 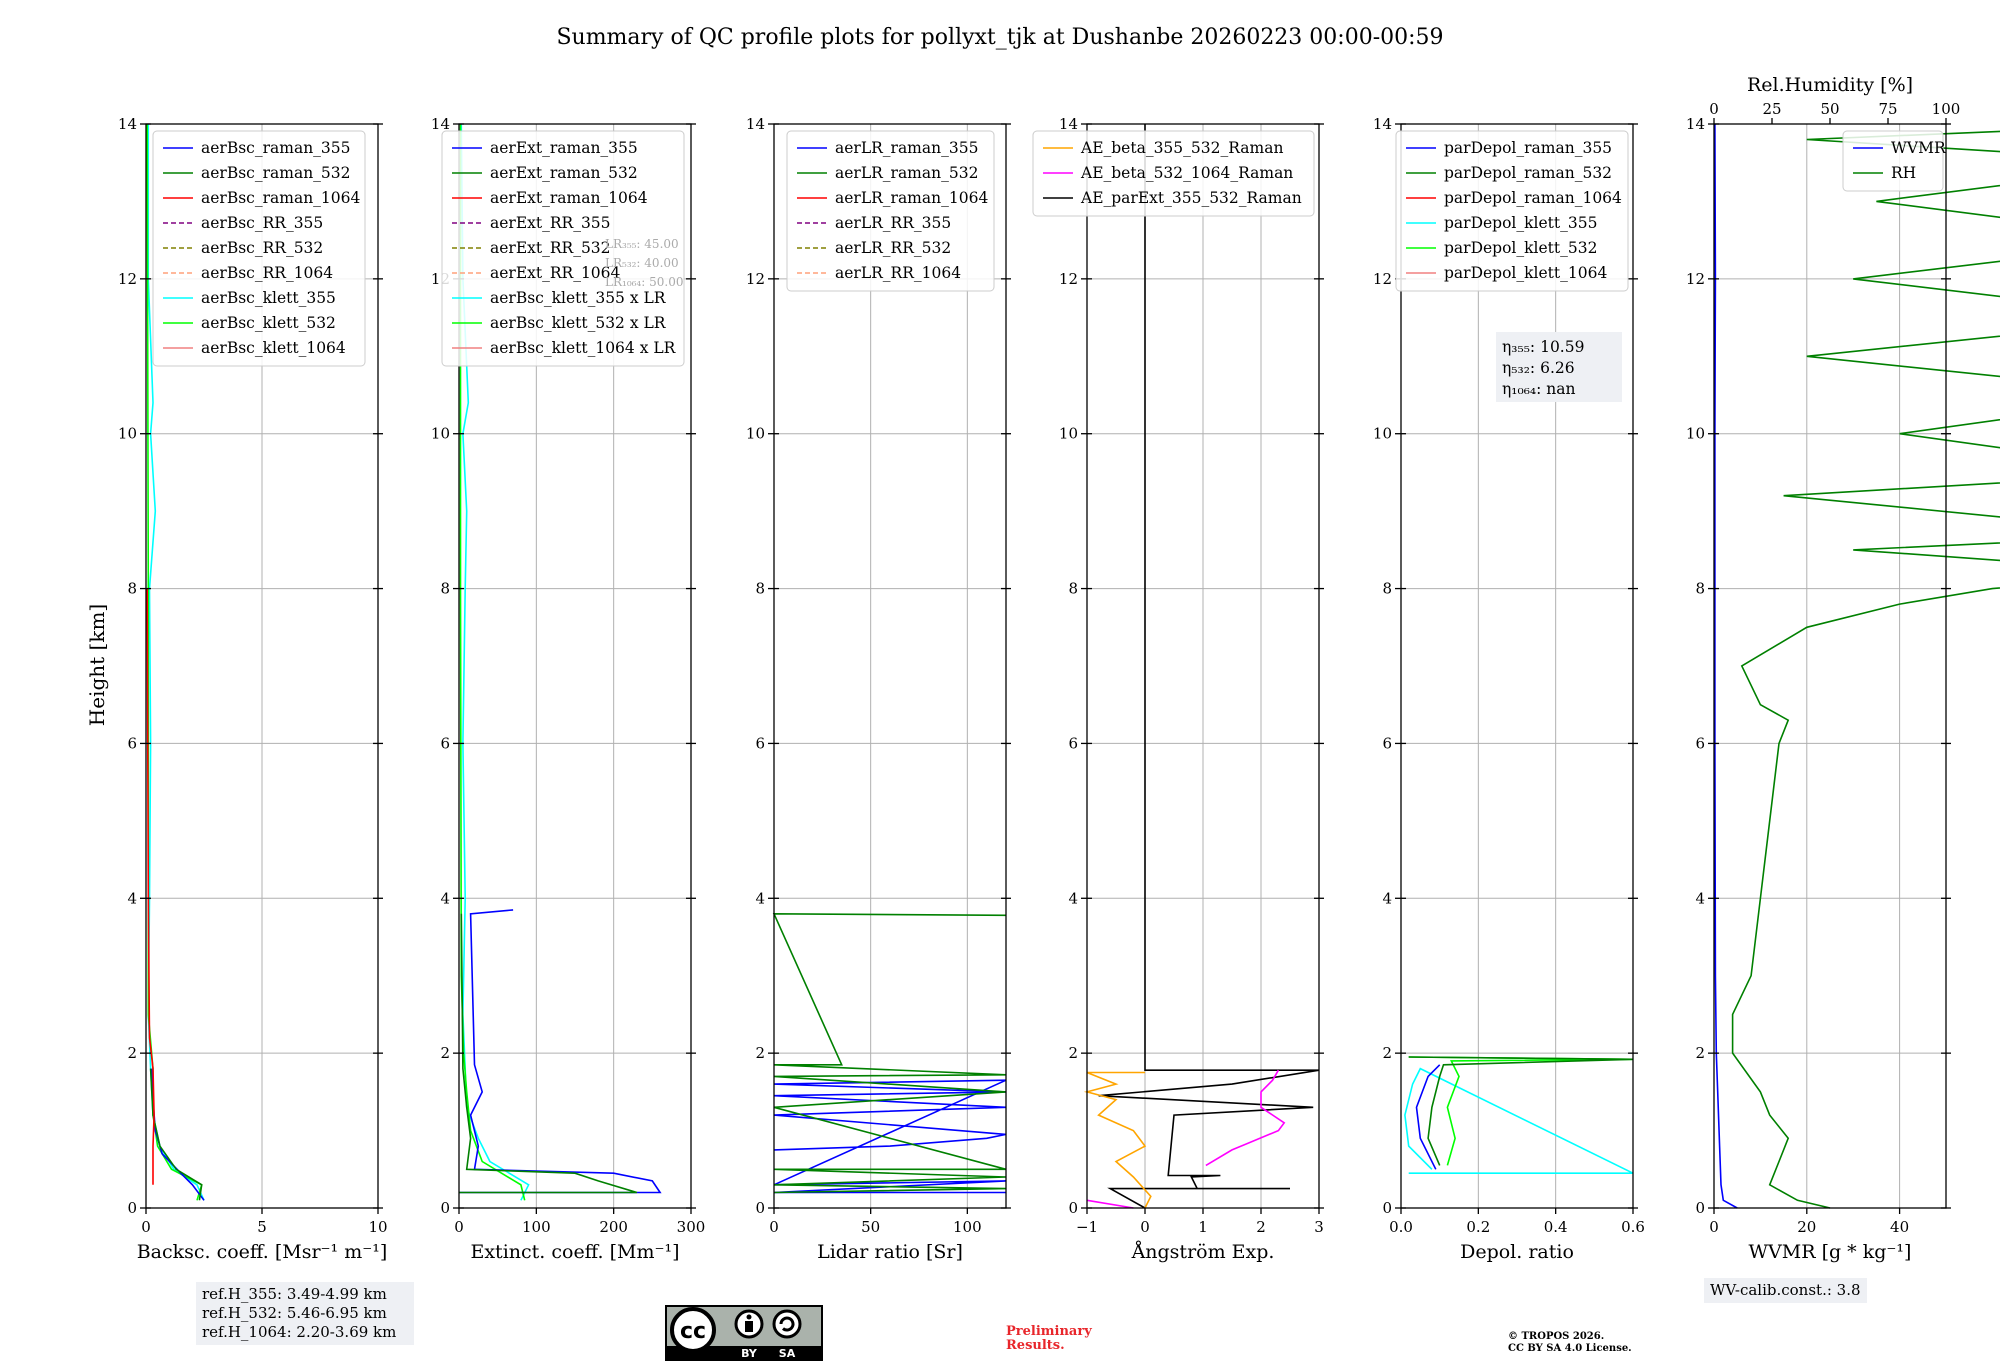 What do you see at coordinates (691, 1227) in the screenshot?
I see `x-tick-label: 300` at bounding box center [691, 1227].